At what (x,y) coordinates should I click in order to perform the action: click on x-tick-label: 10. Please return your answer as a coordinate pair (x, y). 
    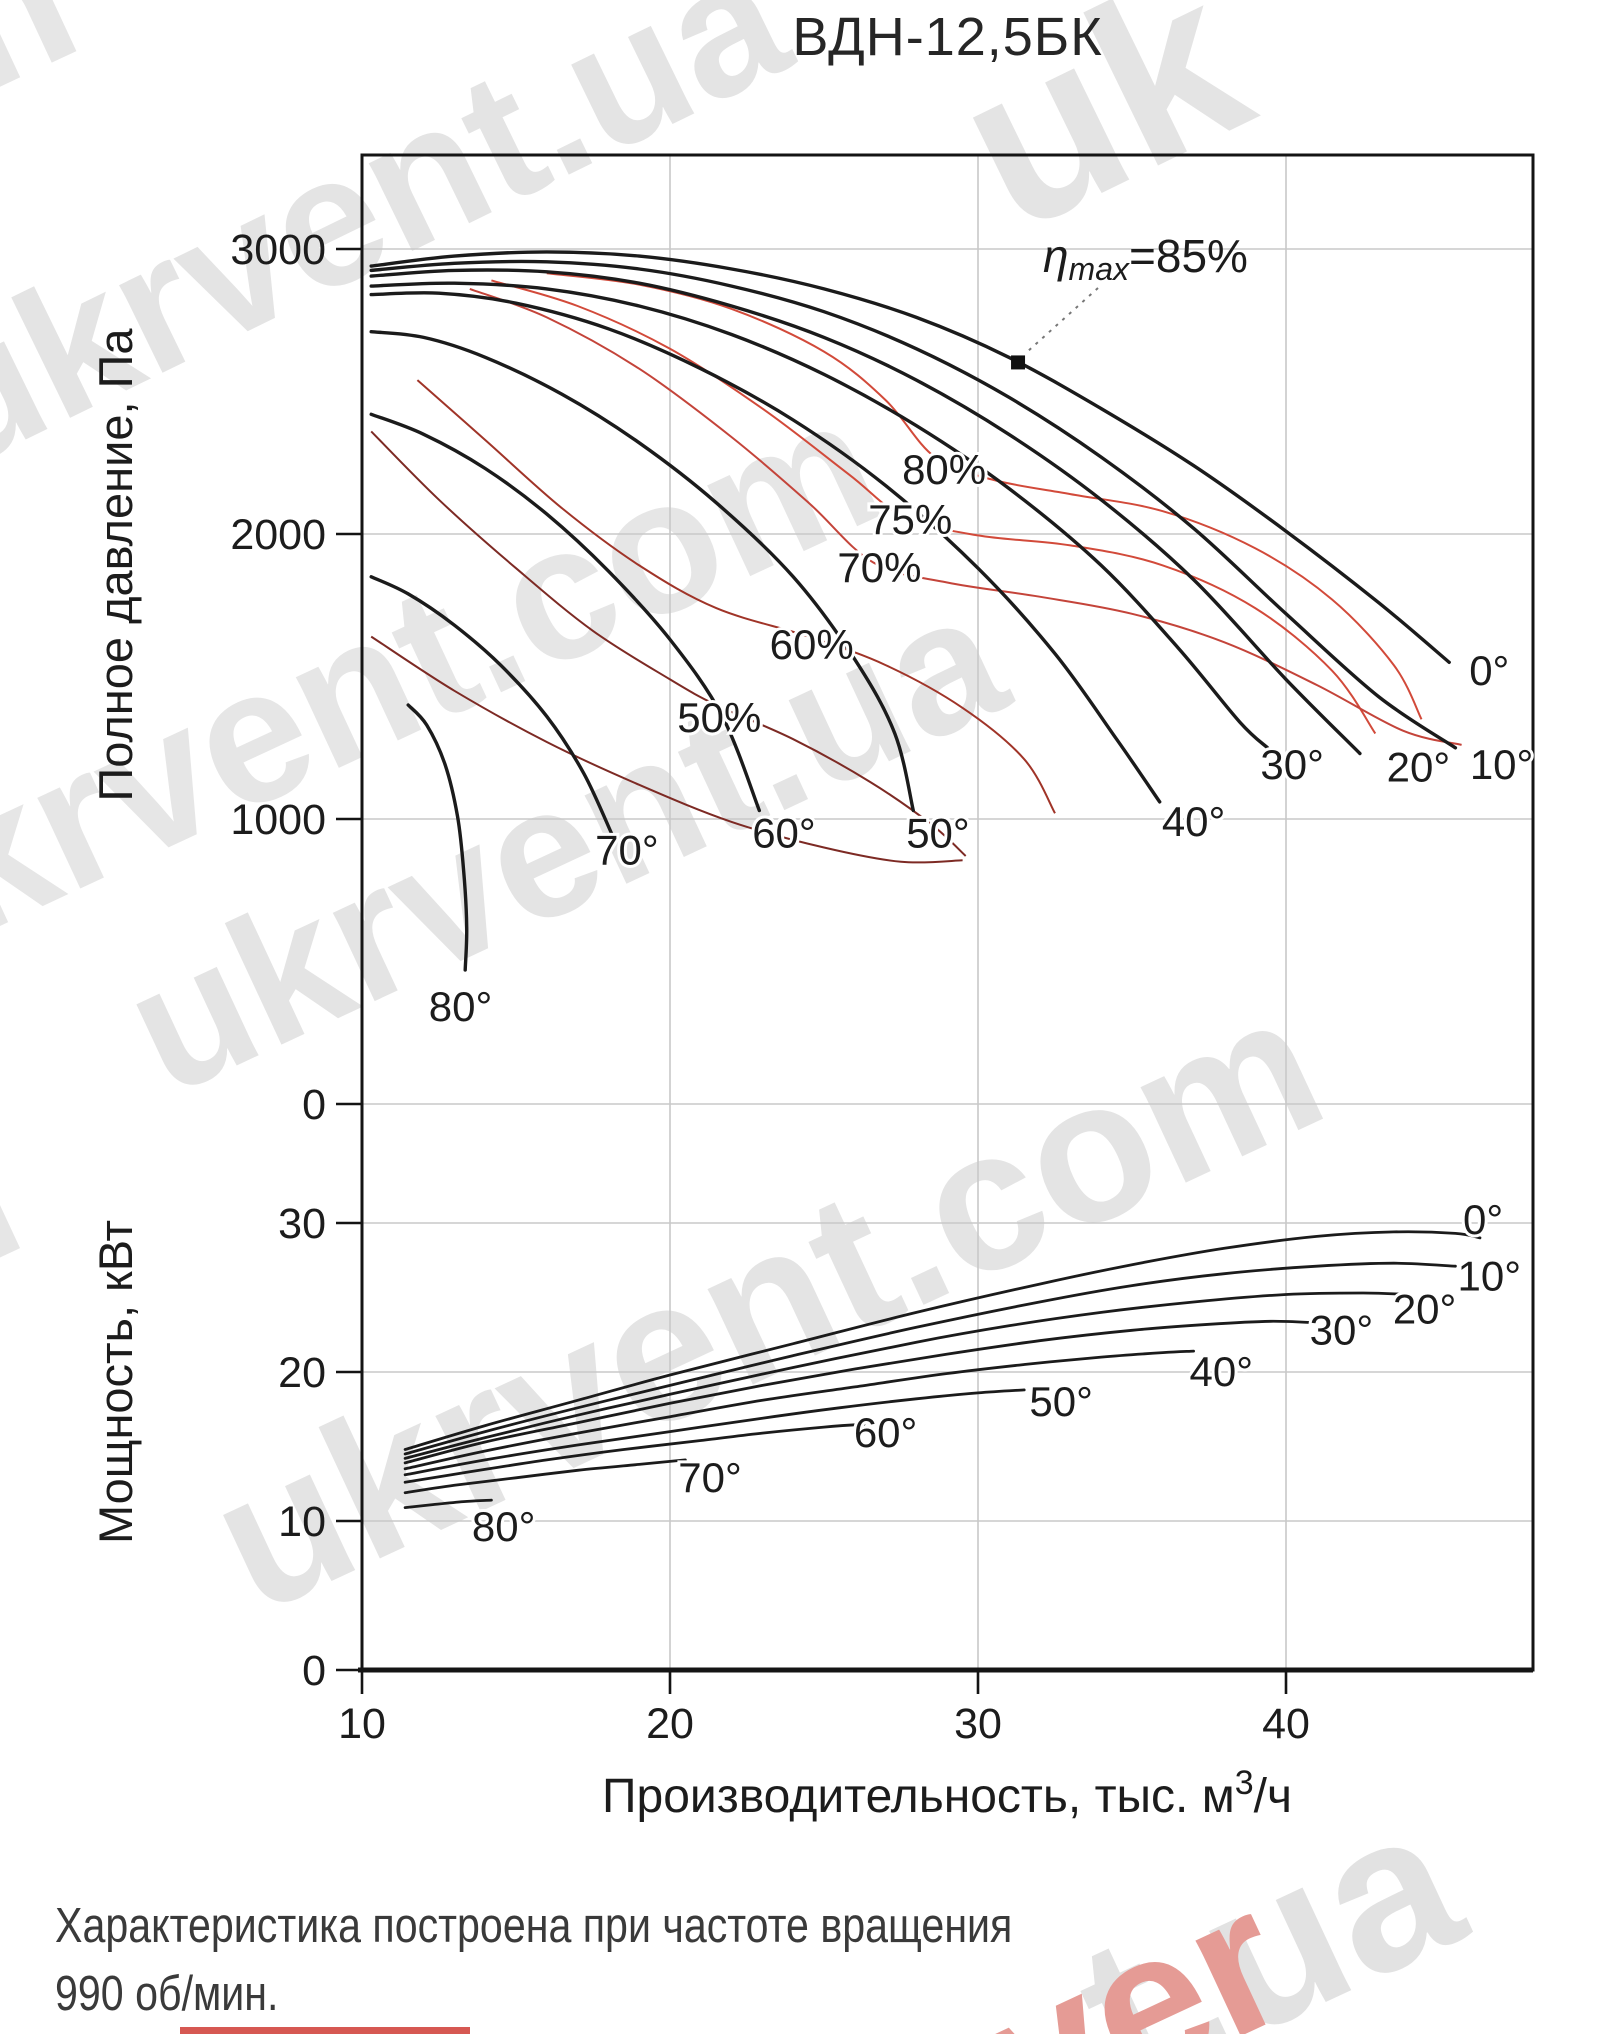
    Looking at the image, I should click on (362, 1724).